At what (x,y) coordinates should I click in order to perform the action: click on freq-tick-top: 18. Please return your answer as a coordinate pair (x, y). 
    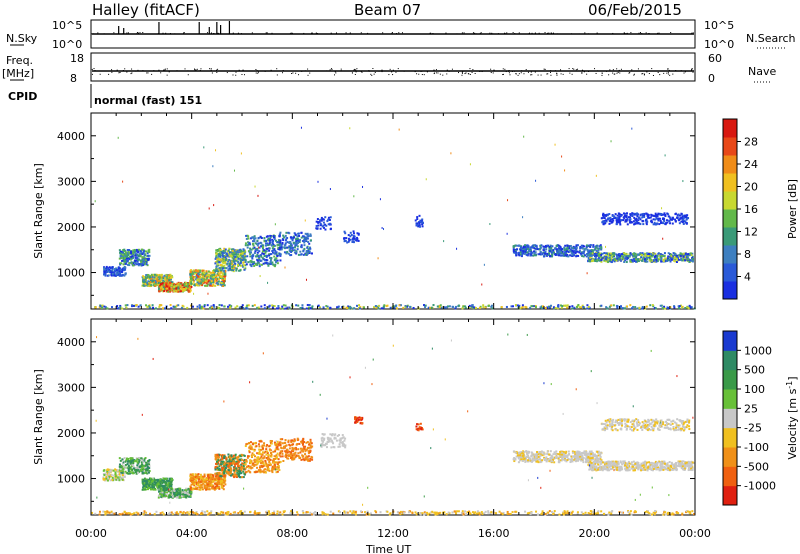
    Looking at the image, I should click on (77, 58).